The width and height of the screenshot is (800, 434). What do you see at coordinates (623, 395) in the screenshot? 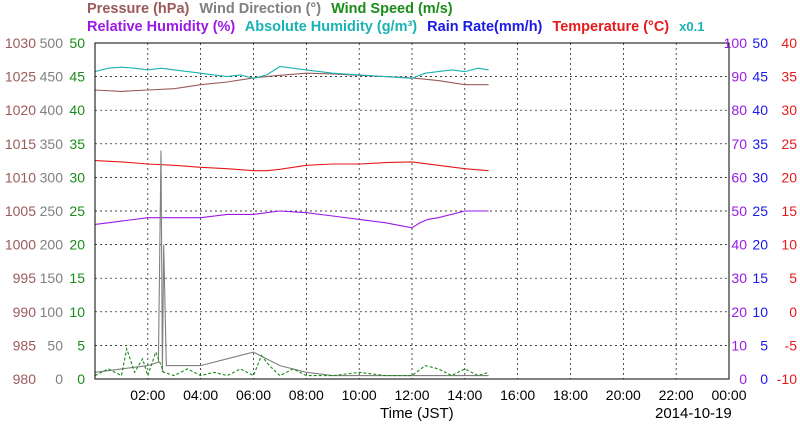
I see `x-tick-label: 20:00` at bounding box center [623, 395].